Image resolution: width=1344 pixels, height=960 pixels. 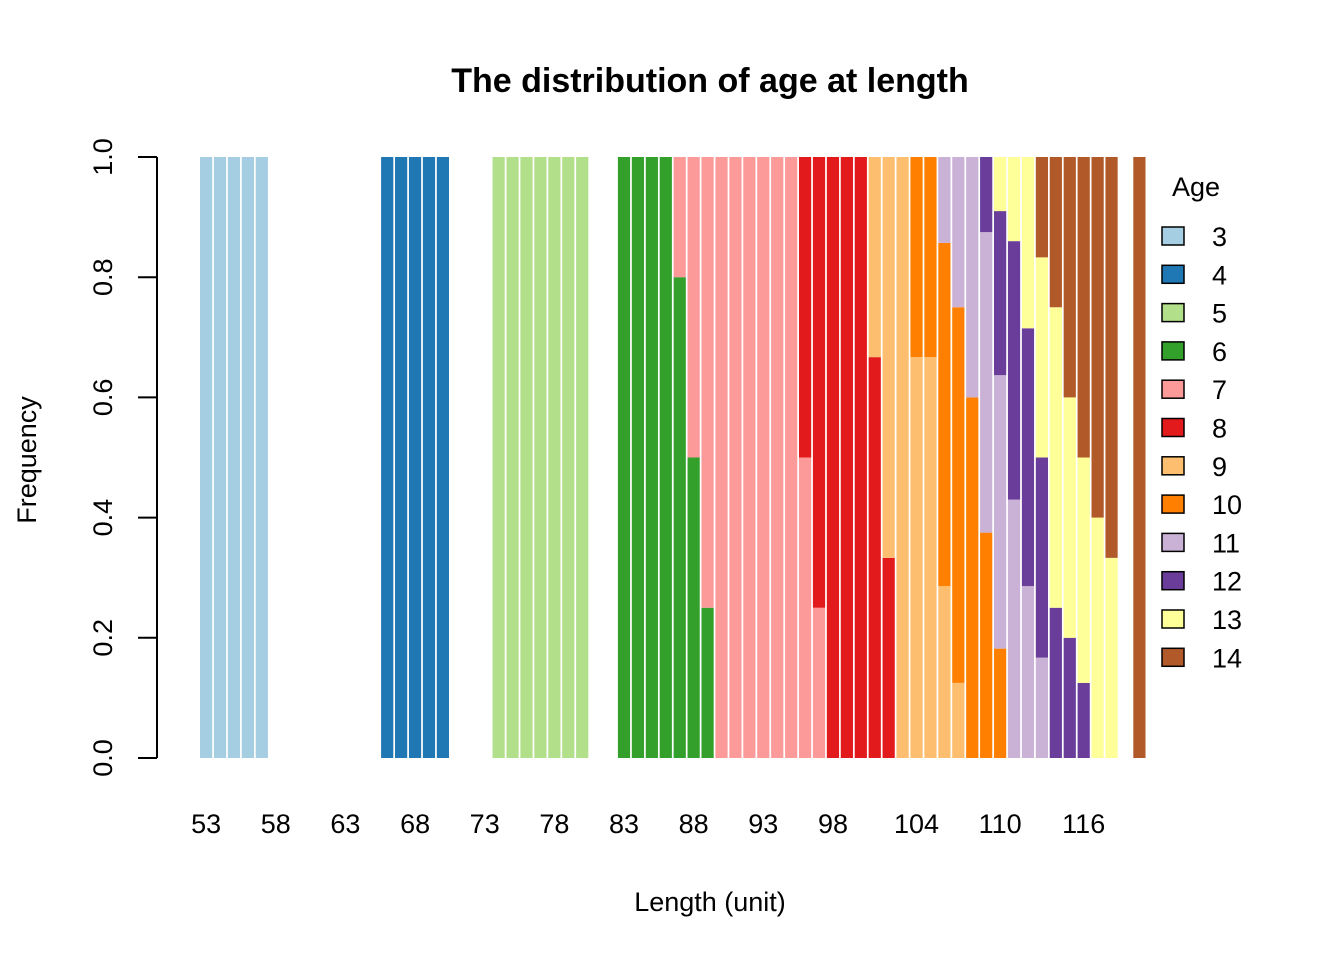 I want to click on y-axis: 0.0 0.2 0.4 0.6 0.8 1.0, so click(x=123, y=457).